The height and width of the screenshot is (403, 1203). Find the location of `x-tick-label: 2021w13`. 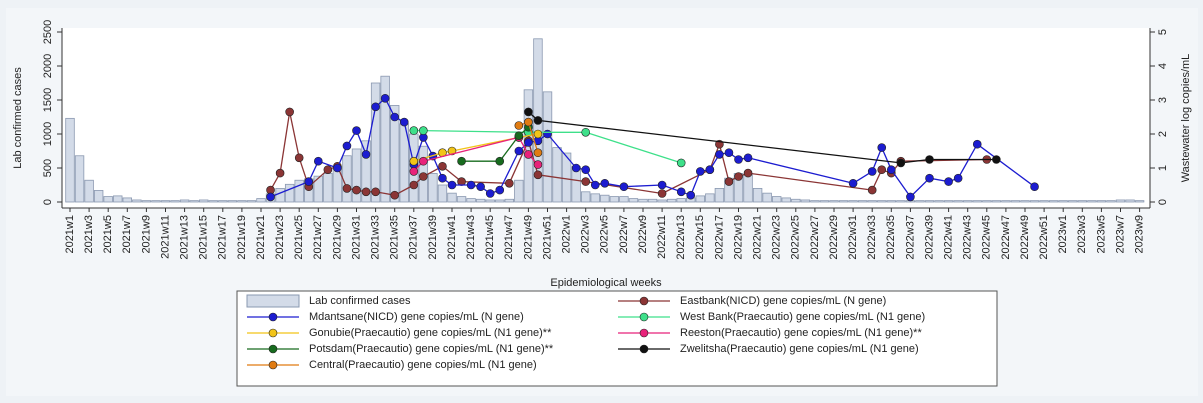

x-tick-label: 2021w13 is located at coordinates (185, 237).